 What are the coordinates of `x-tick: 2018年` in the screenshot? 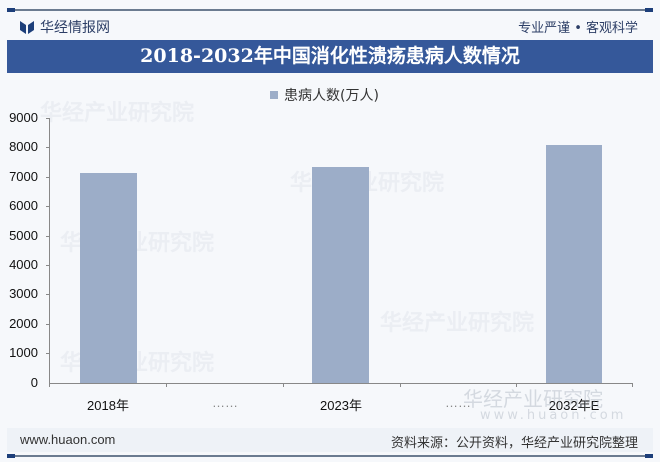 It's located at (108, 405).